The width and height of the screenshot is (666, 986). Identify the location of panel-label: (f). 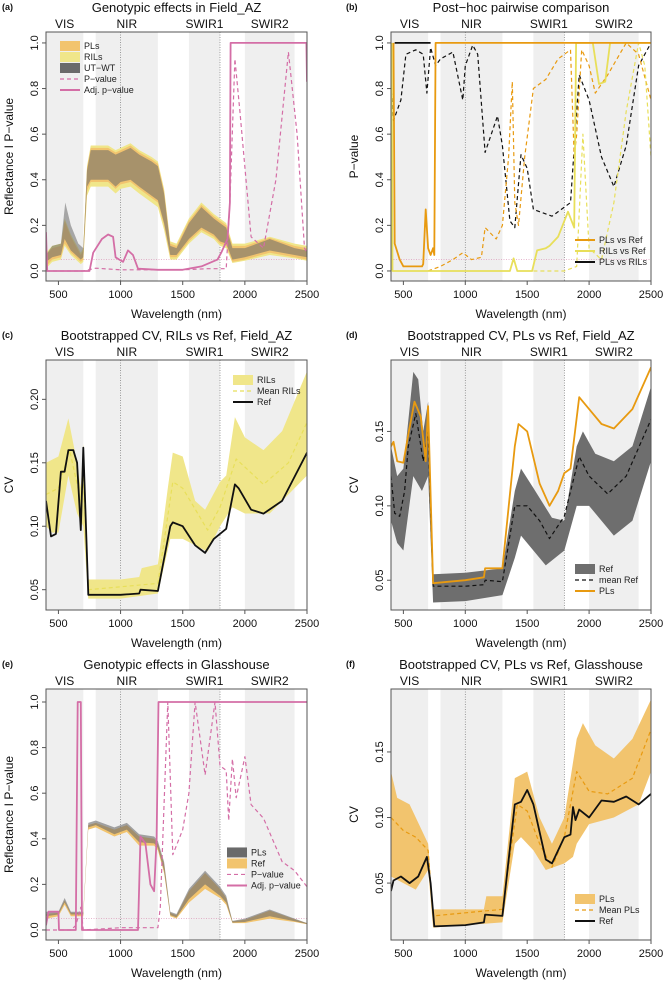
(350, 664).